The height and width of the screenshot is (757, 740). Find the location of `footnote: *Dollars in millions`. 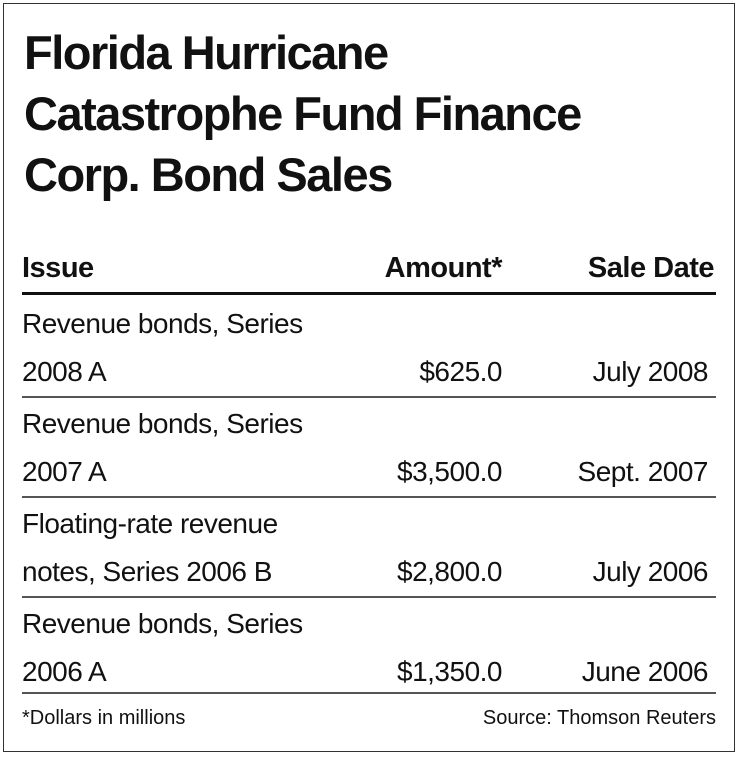

footnote: *Dollars in millions is located at coordinates (104, 718).